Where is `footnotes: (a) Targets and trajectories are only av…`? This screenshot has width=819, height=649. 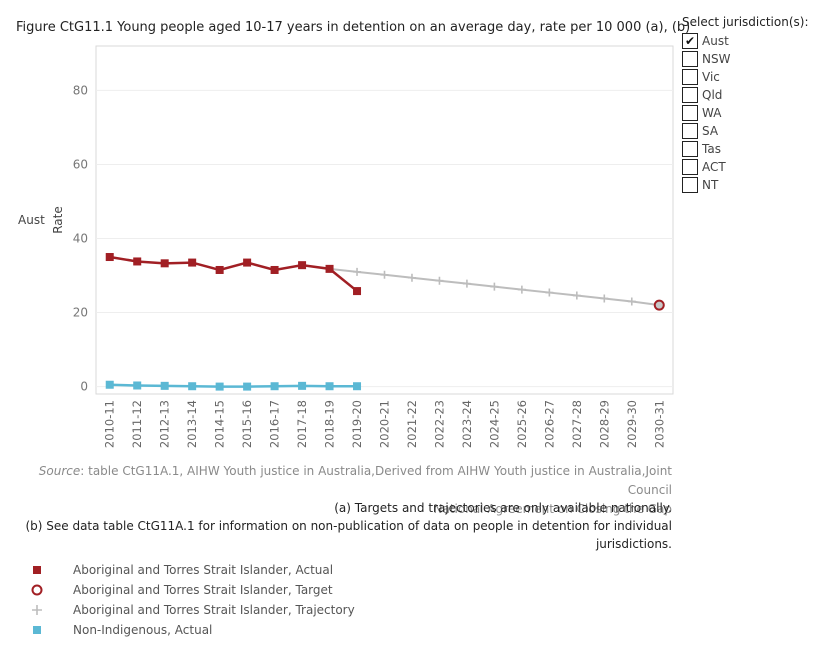 footnotes: (a) Targets and trajectories are only av… is located at coordinates (336, 526).